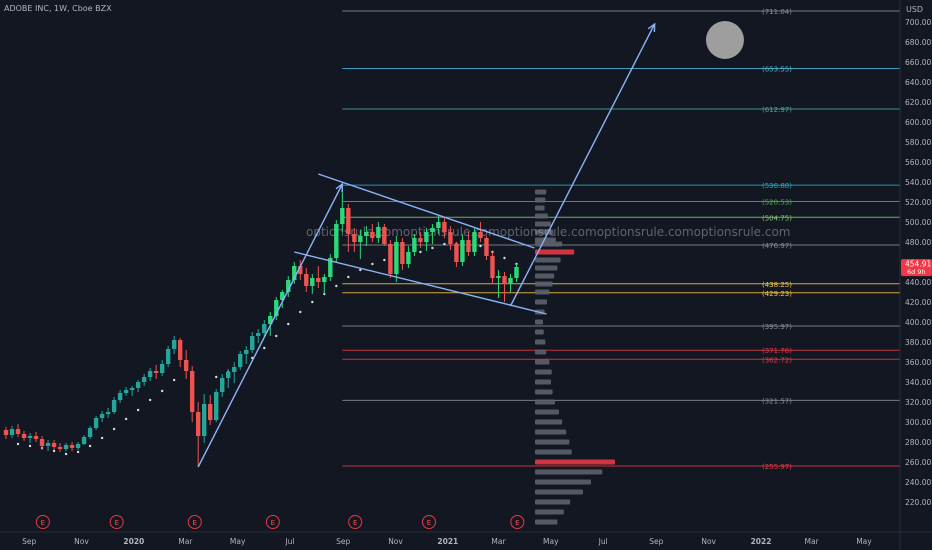 The width and height of the screenshot is (932, 550). Describe the element at coordinates (918, 222) in the screenshot. I see `price-tick-label: 500.00` at that location.